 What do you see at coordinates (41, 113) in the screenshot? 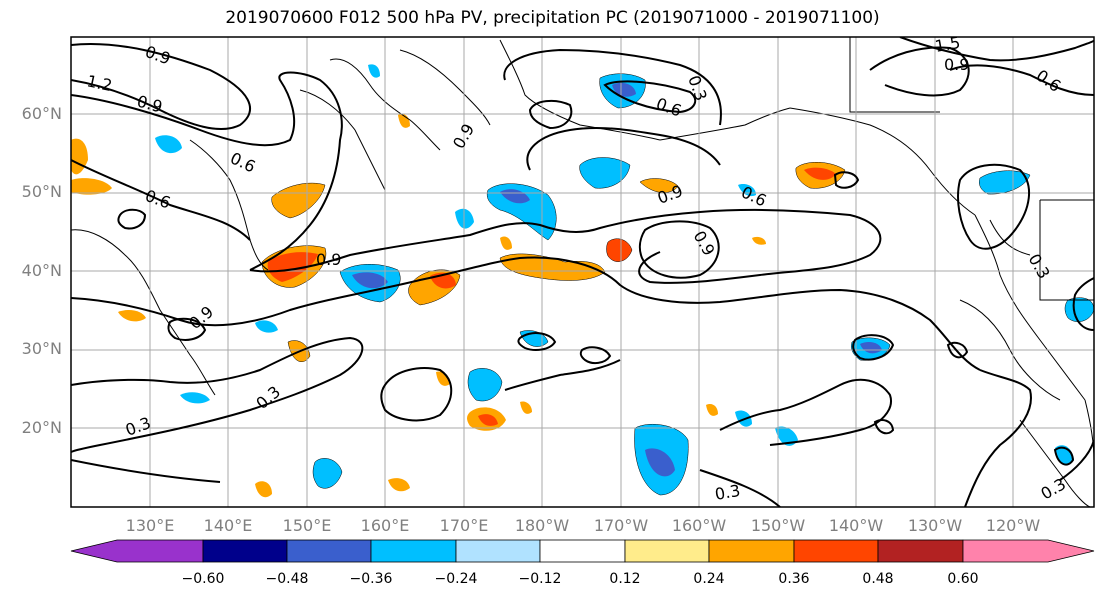
I see `lat-label: 60°N` at bounding box center [41, 113].